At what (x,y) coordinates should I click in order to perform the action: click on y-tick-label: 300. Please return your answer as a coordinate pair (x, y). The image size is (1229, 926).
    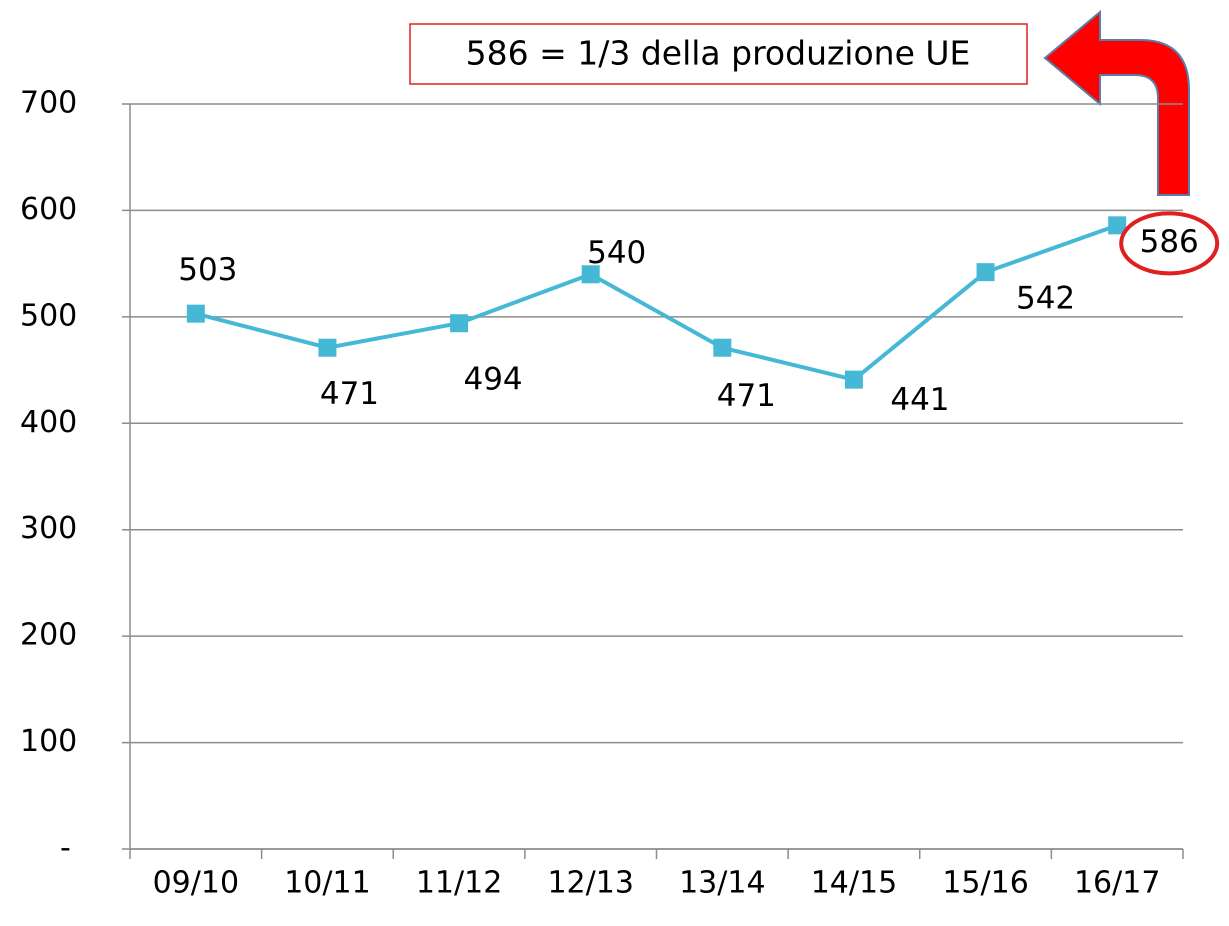
    Looking at the image, I should click on (48, 528).